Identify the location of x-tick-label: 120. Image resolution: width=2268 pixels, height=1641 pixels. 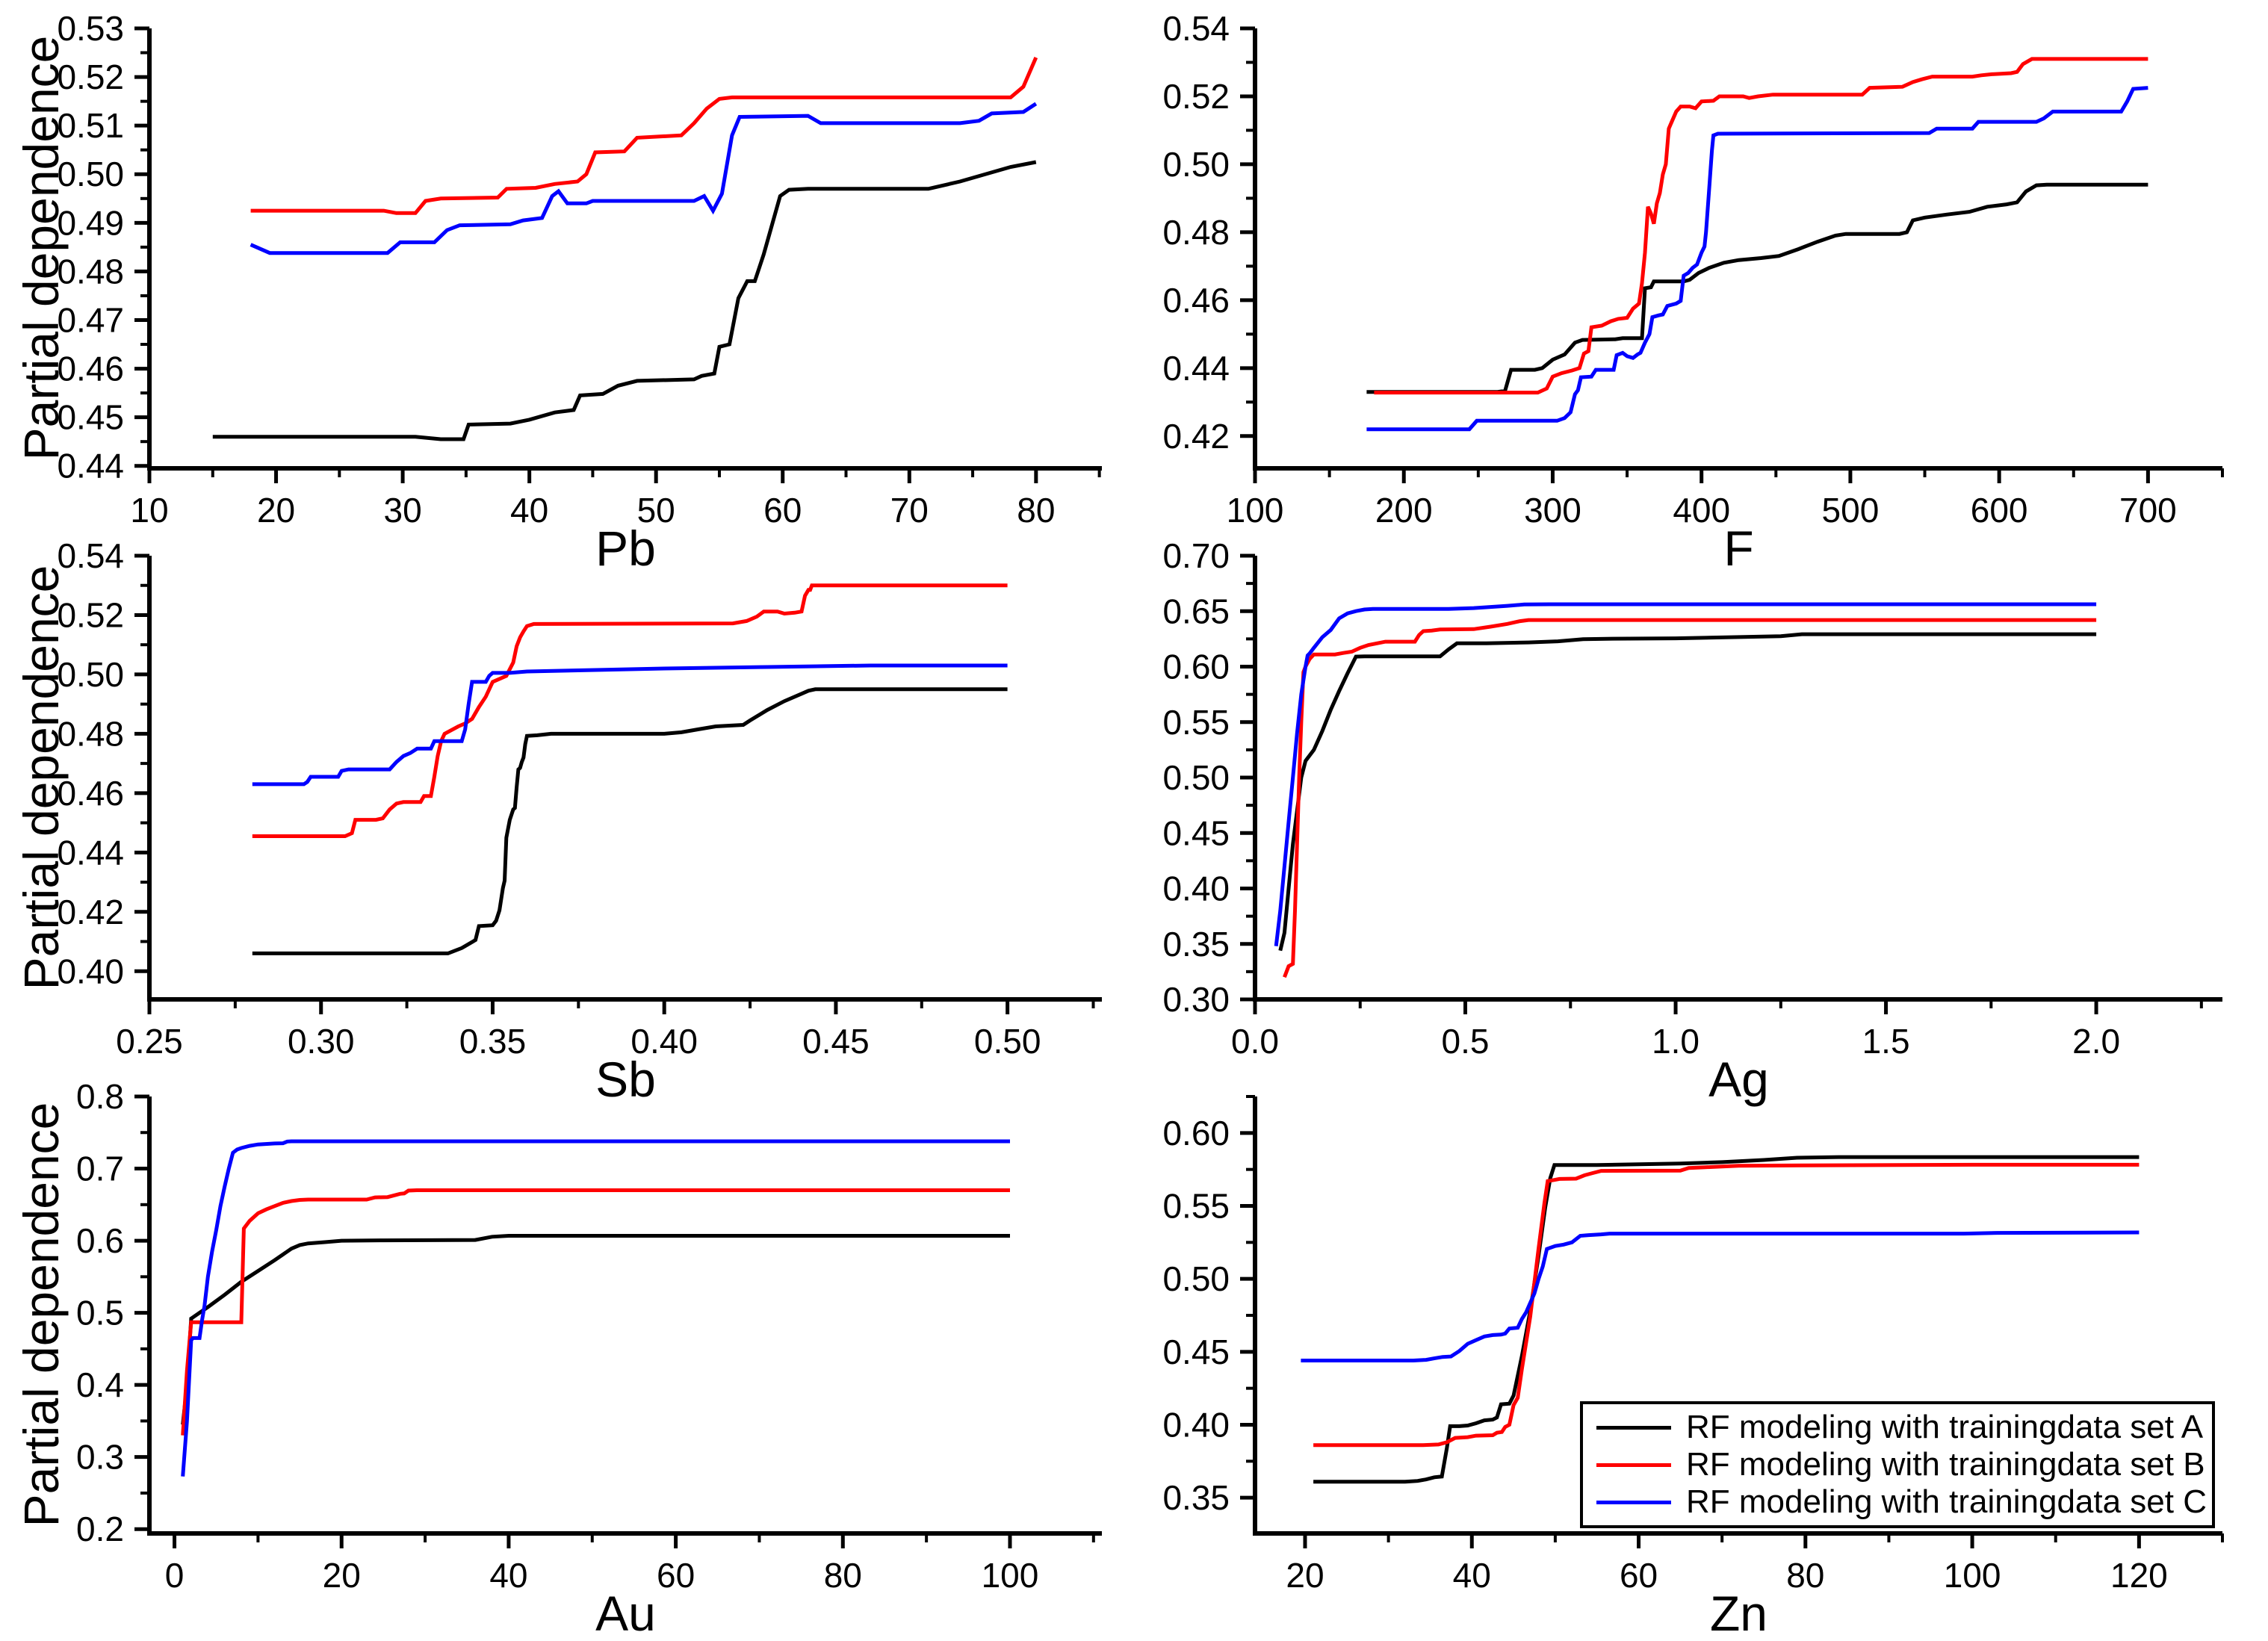
(2139, 1575).